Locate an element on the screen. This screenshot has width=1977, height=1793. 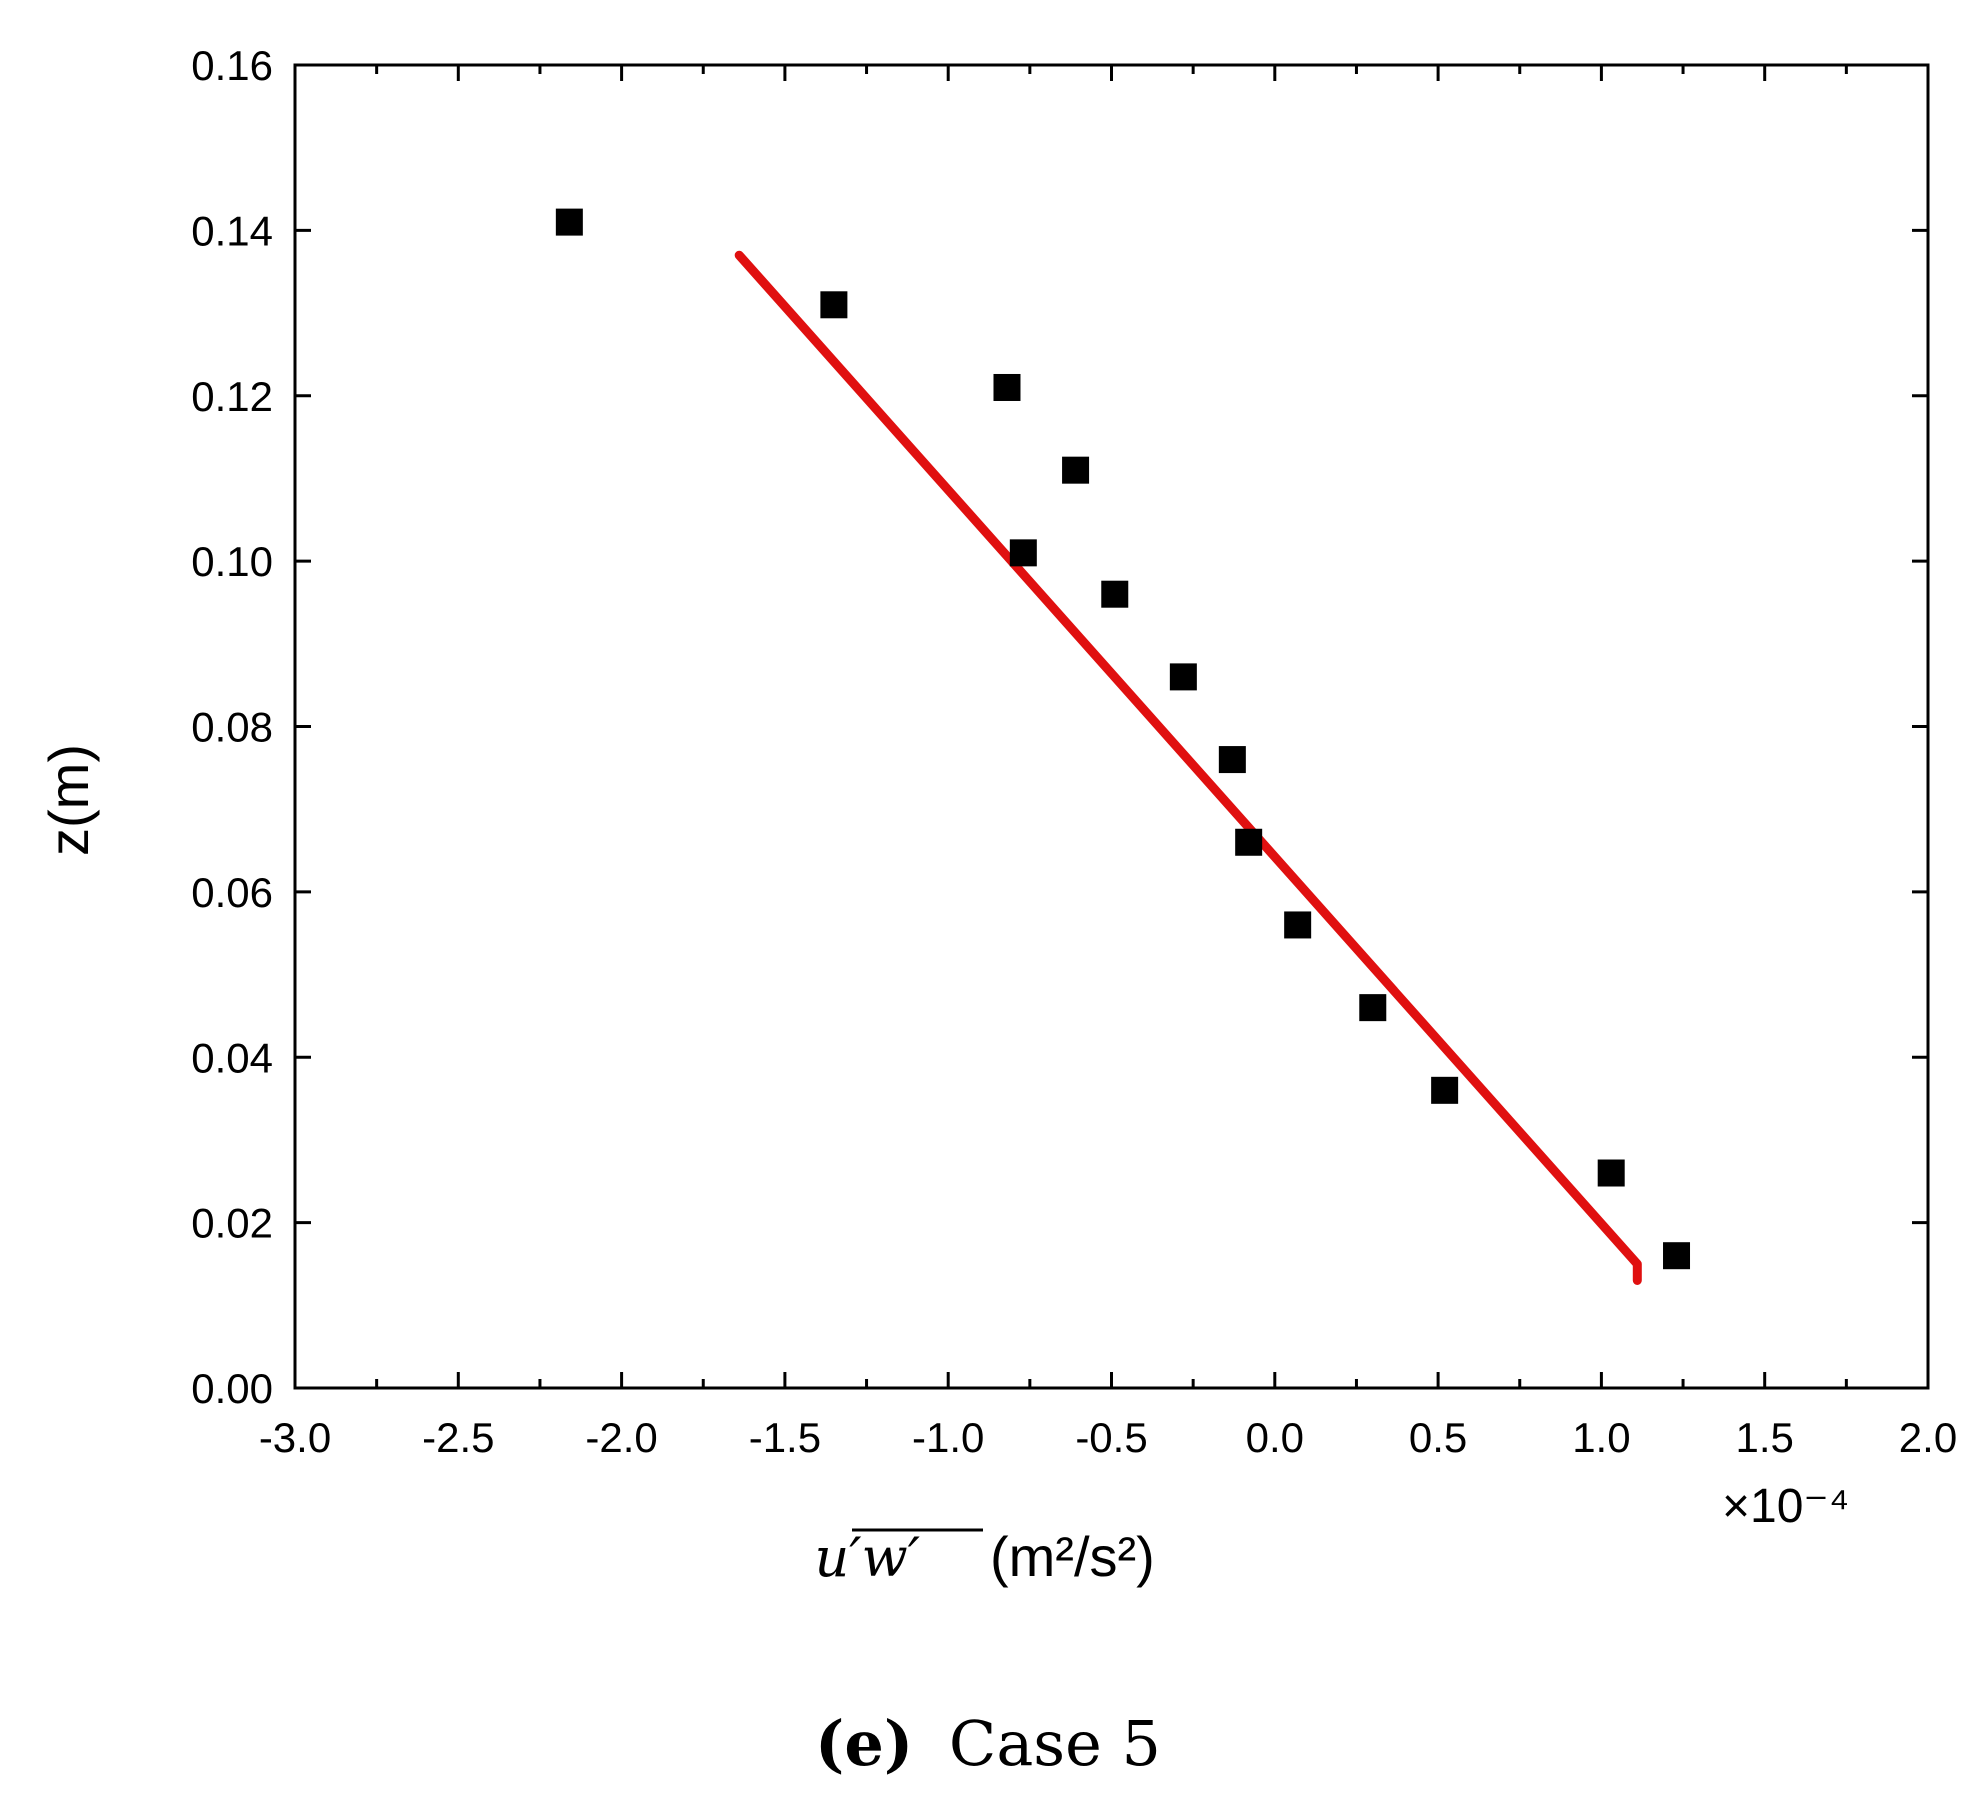
y-tick-label: 0.00 is located at coordinates (232, 1388).